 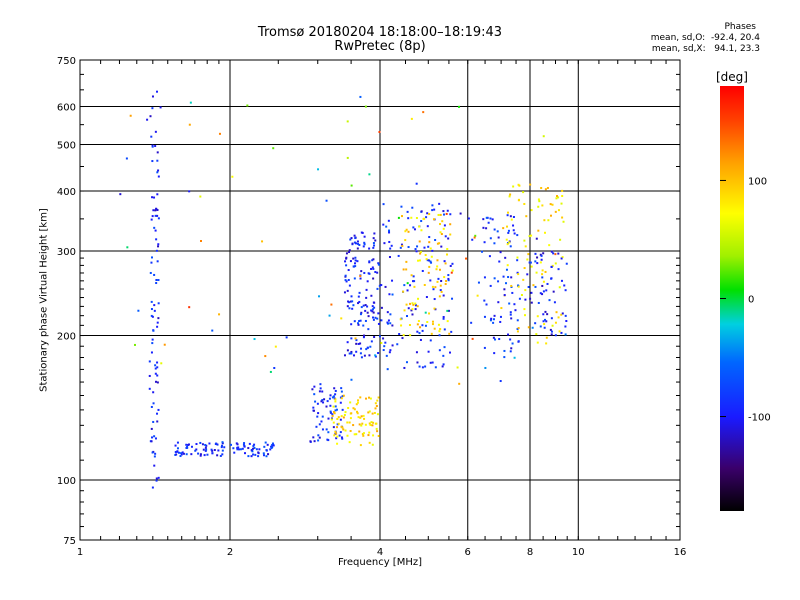 I want to click on colorbar-tick-label: 0, so click(x=751, y=300).